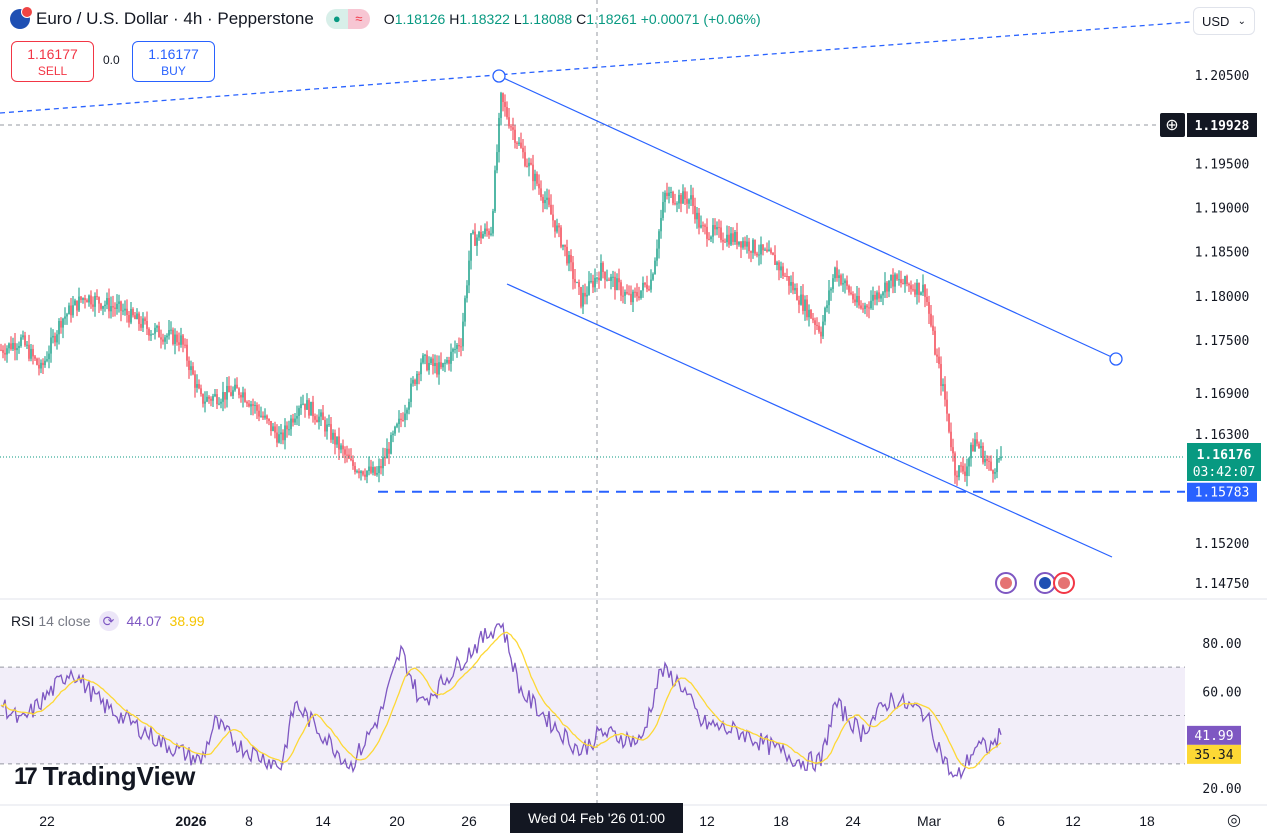 This screenshot has height=840, width=1267. What do you see at coordinates (1241, 21) in the screenshot?
I see `chevron-down-icon: ⌄` at bounding box center [1241, 21].